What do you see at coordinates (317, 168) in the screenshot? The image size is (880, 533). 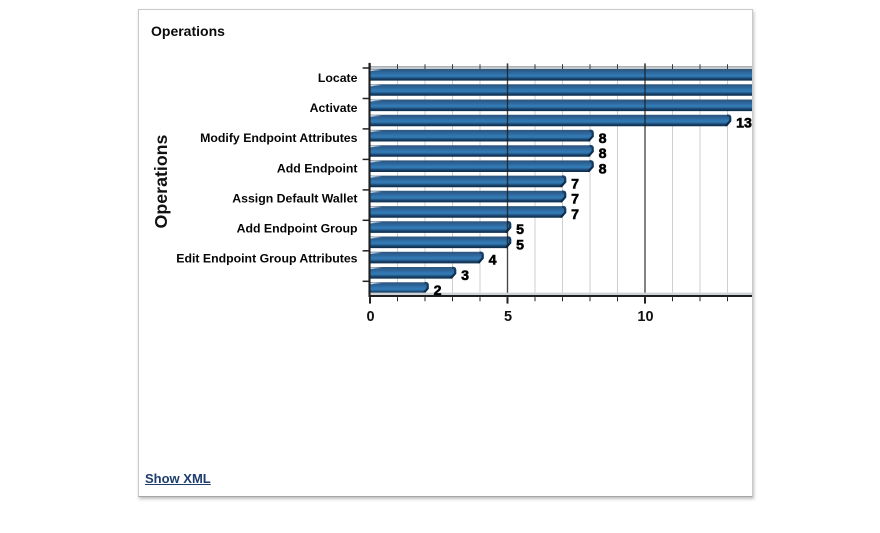 I see `svg-text: Add Endpoint` at bounding box center [317, 168].